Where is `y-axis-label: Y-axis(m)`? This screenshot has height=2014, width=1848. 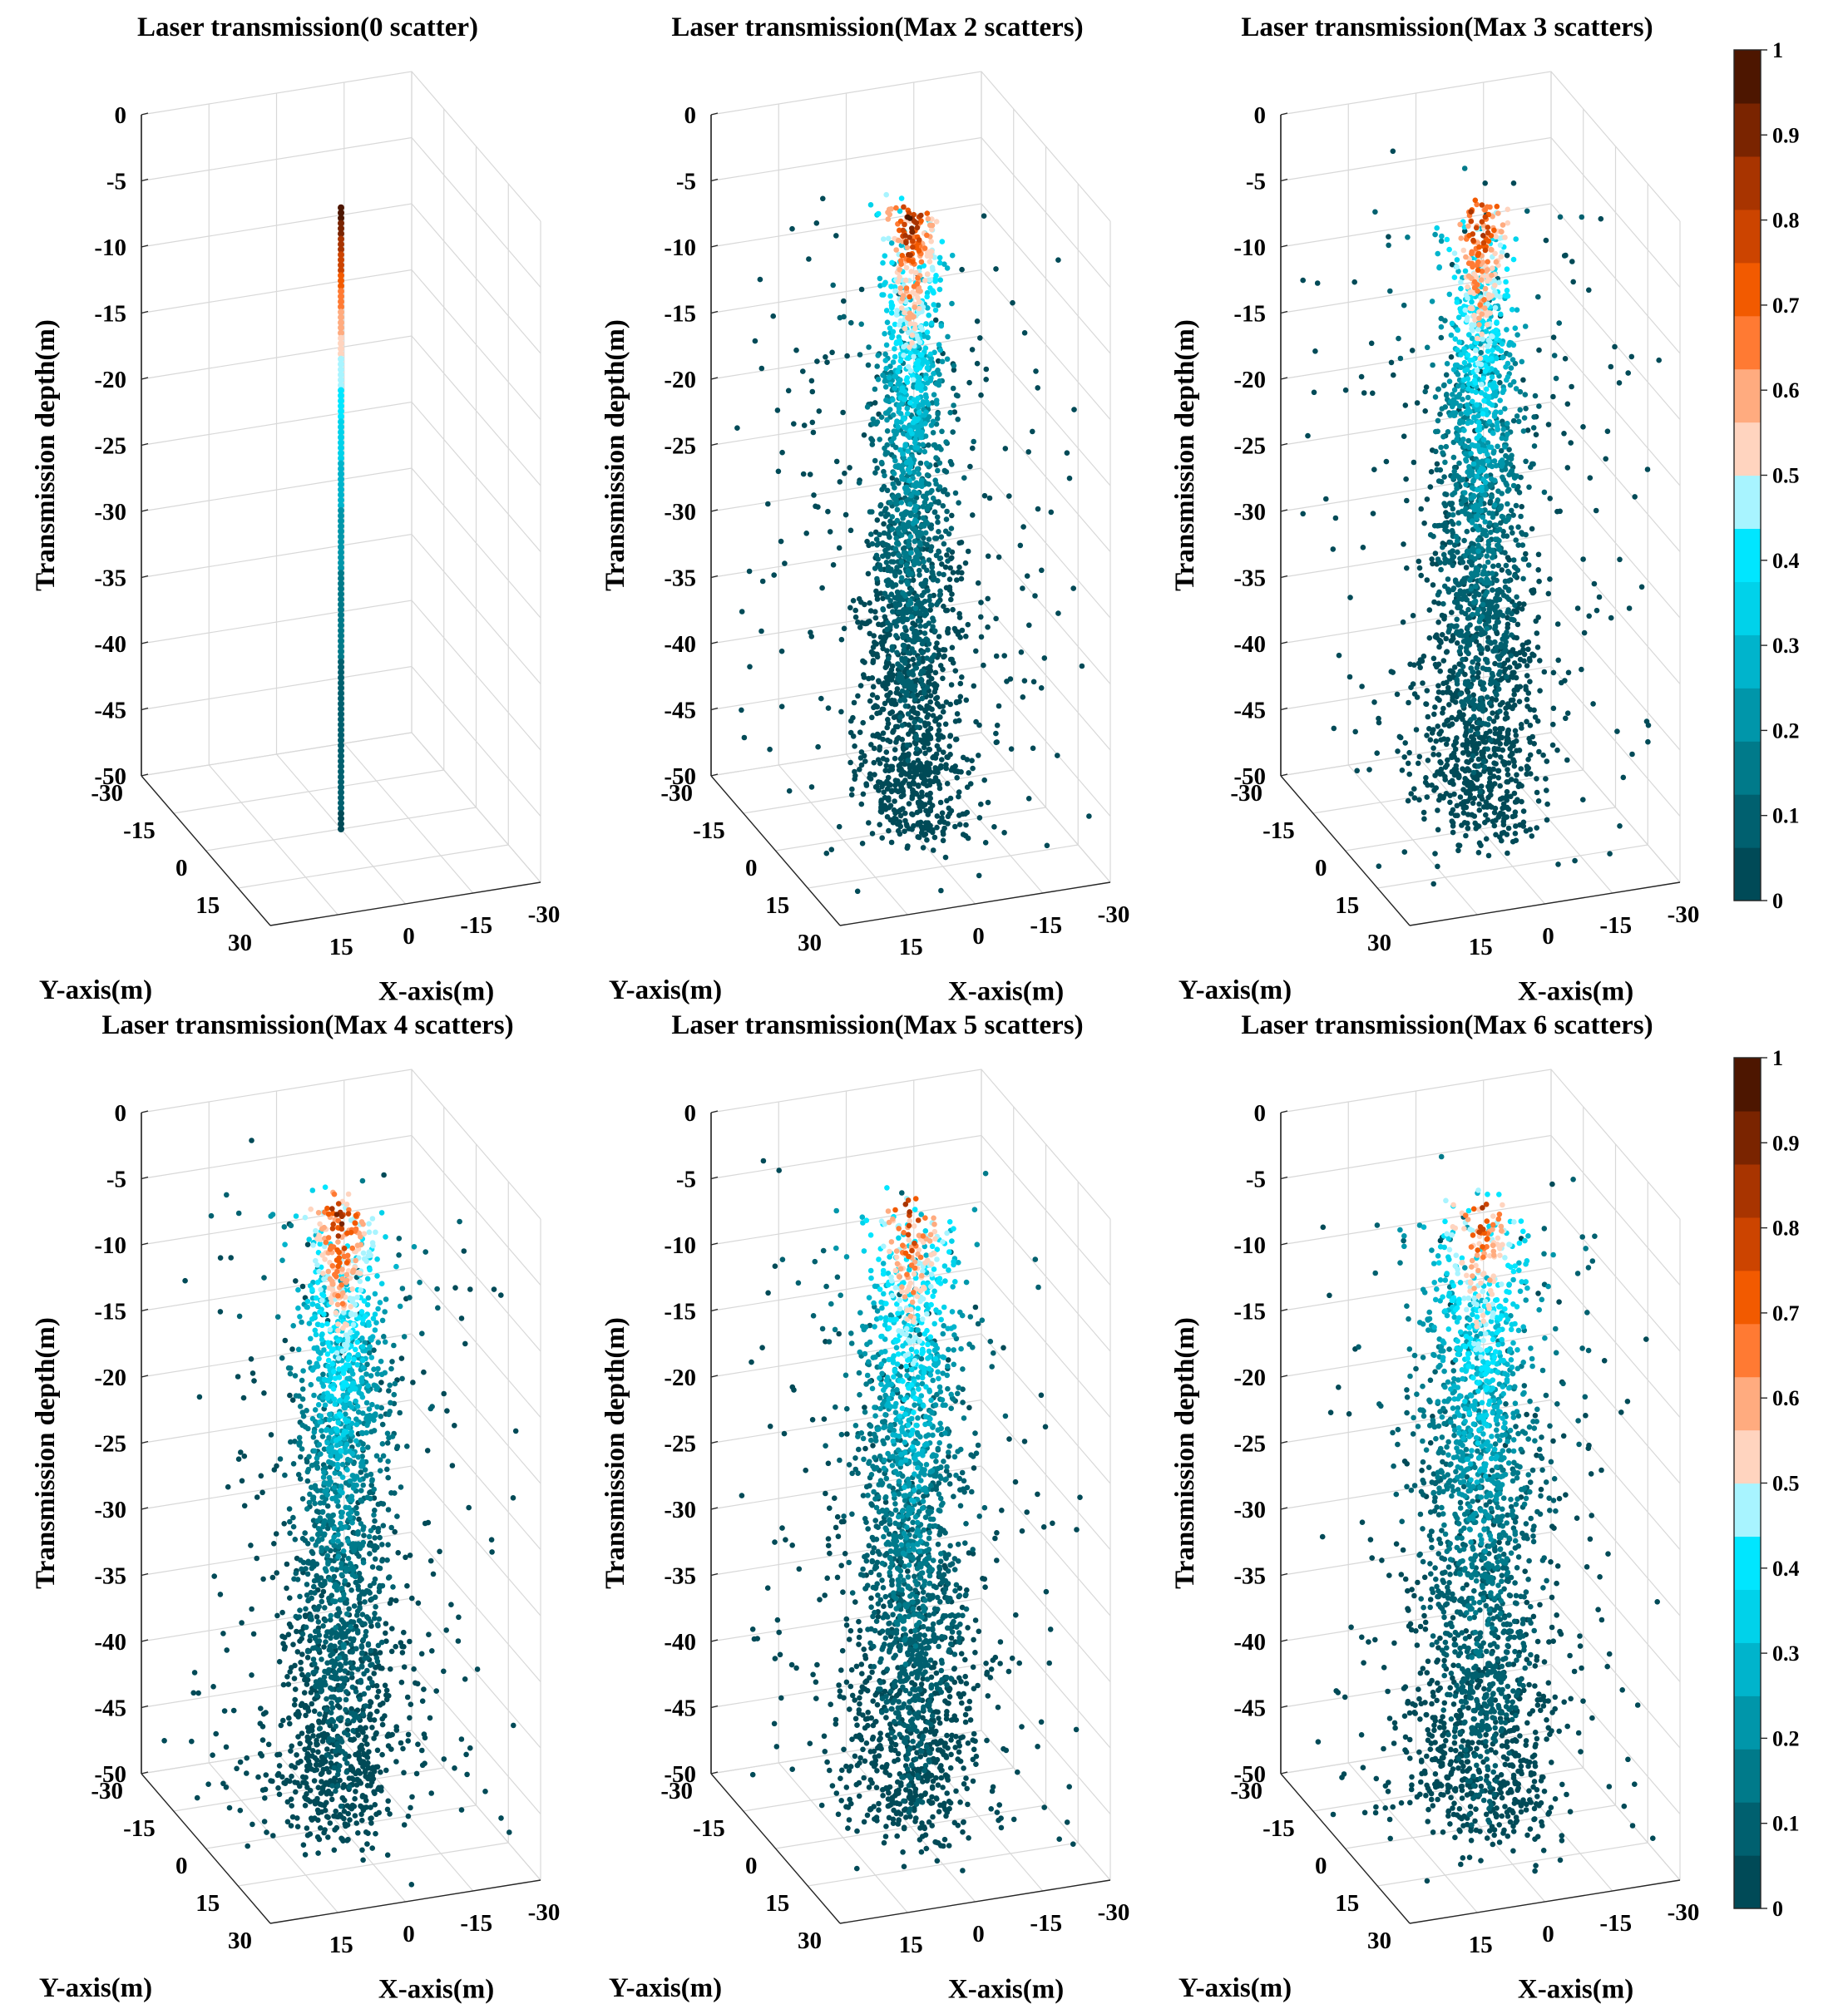 y-axis-label: Y-axis(m) is located at coordinates (1235, 990).